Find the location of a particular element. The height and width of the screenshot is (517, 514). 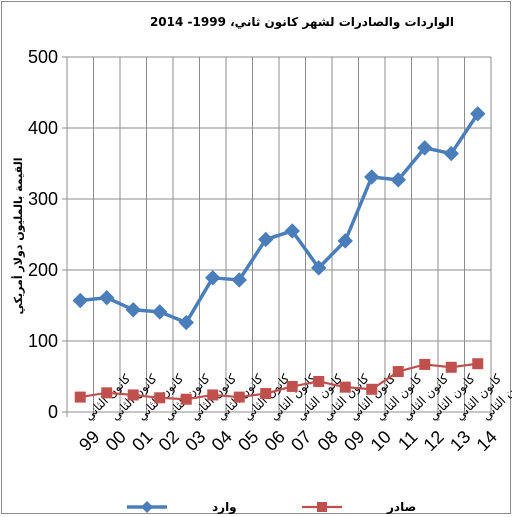

x-tick-year: 11 is located at coordinates (407, 440).